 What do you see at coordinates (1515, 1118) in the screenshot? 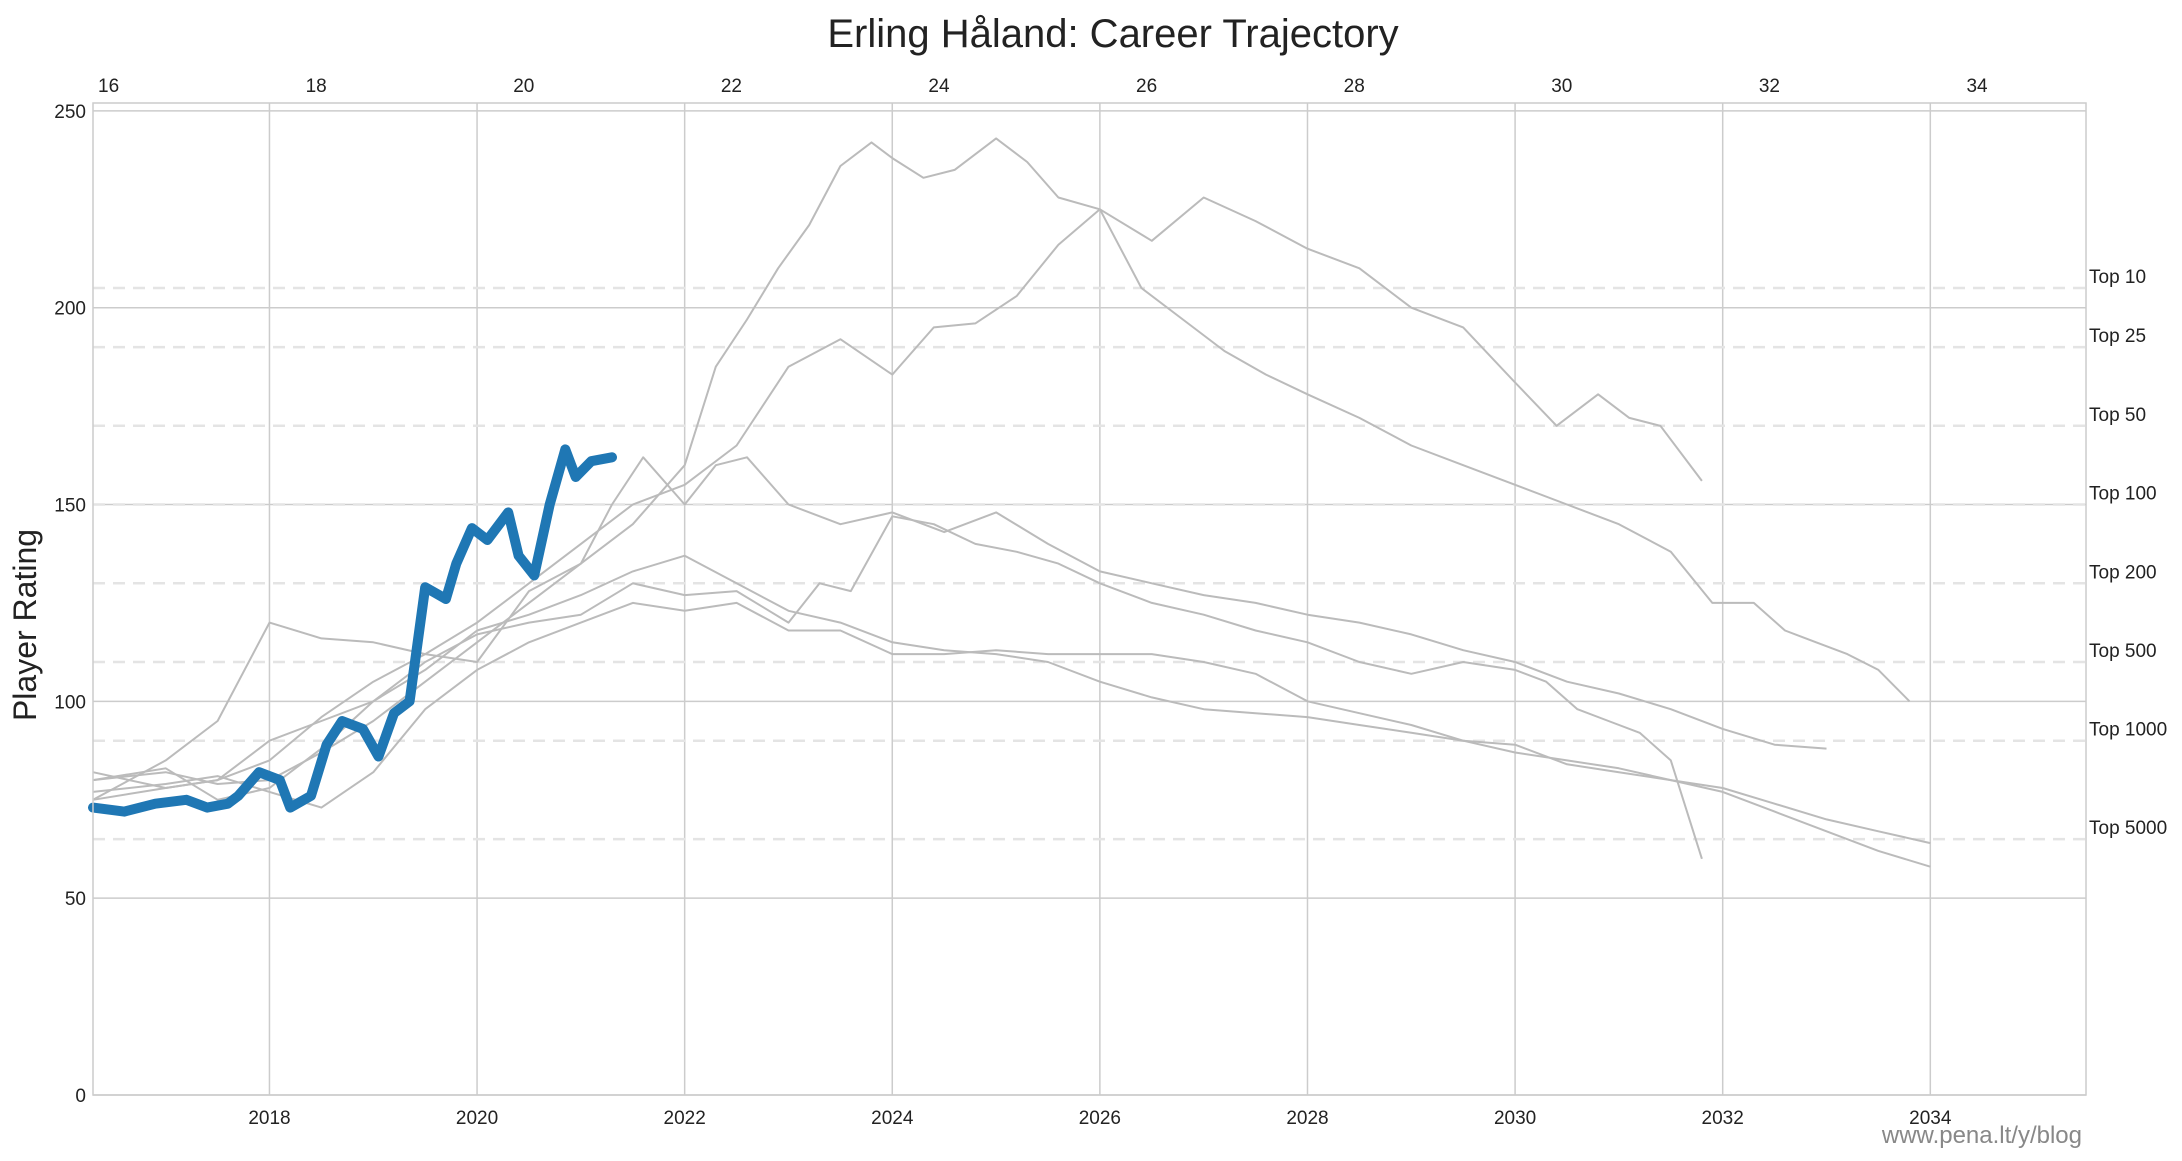
I see `x-tick-label-2030: 2030` at bounding box center [1515, 1118].